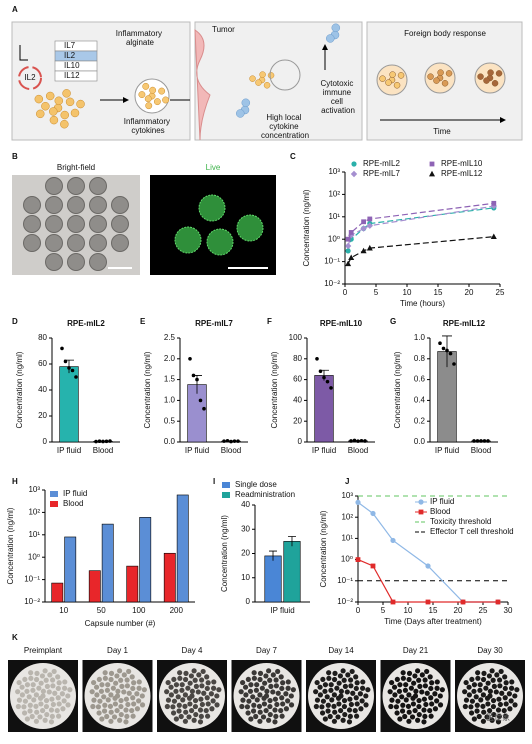 This screenshot has height=744, width=532. I want to click on y-tick-label: 10¹, so click(34, 534).